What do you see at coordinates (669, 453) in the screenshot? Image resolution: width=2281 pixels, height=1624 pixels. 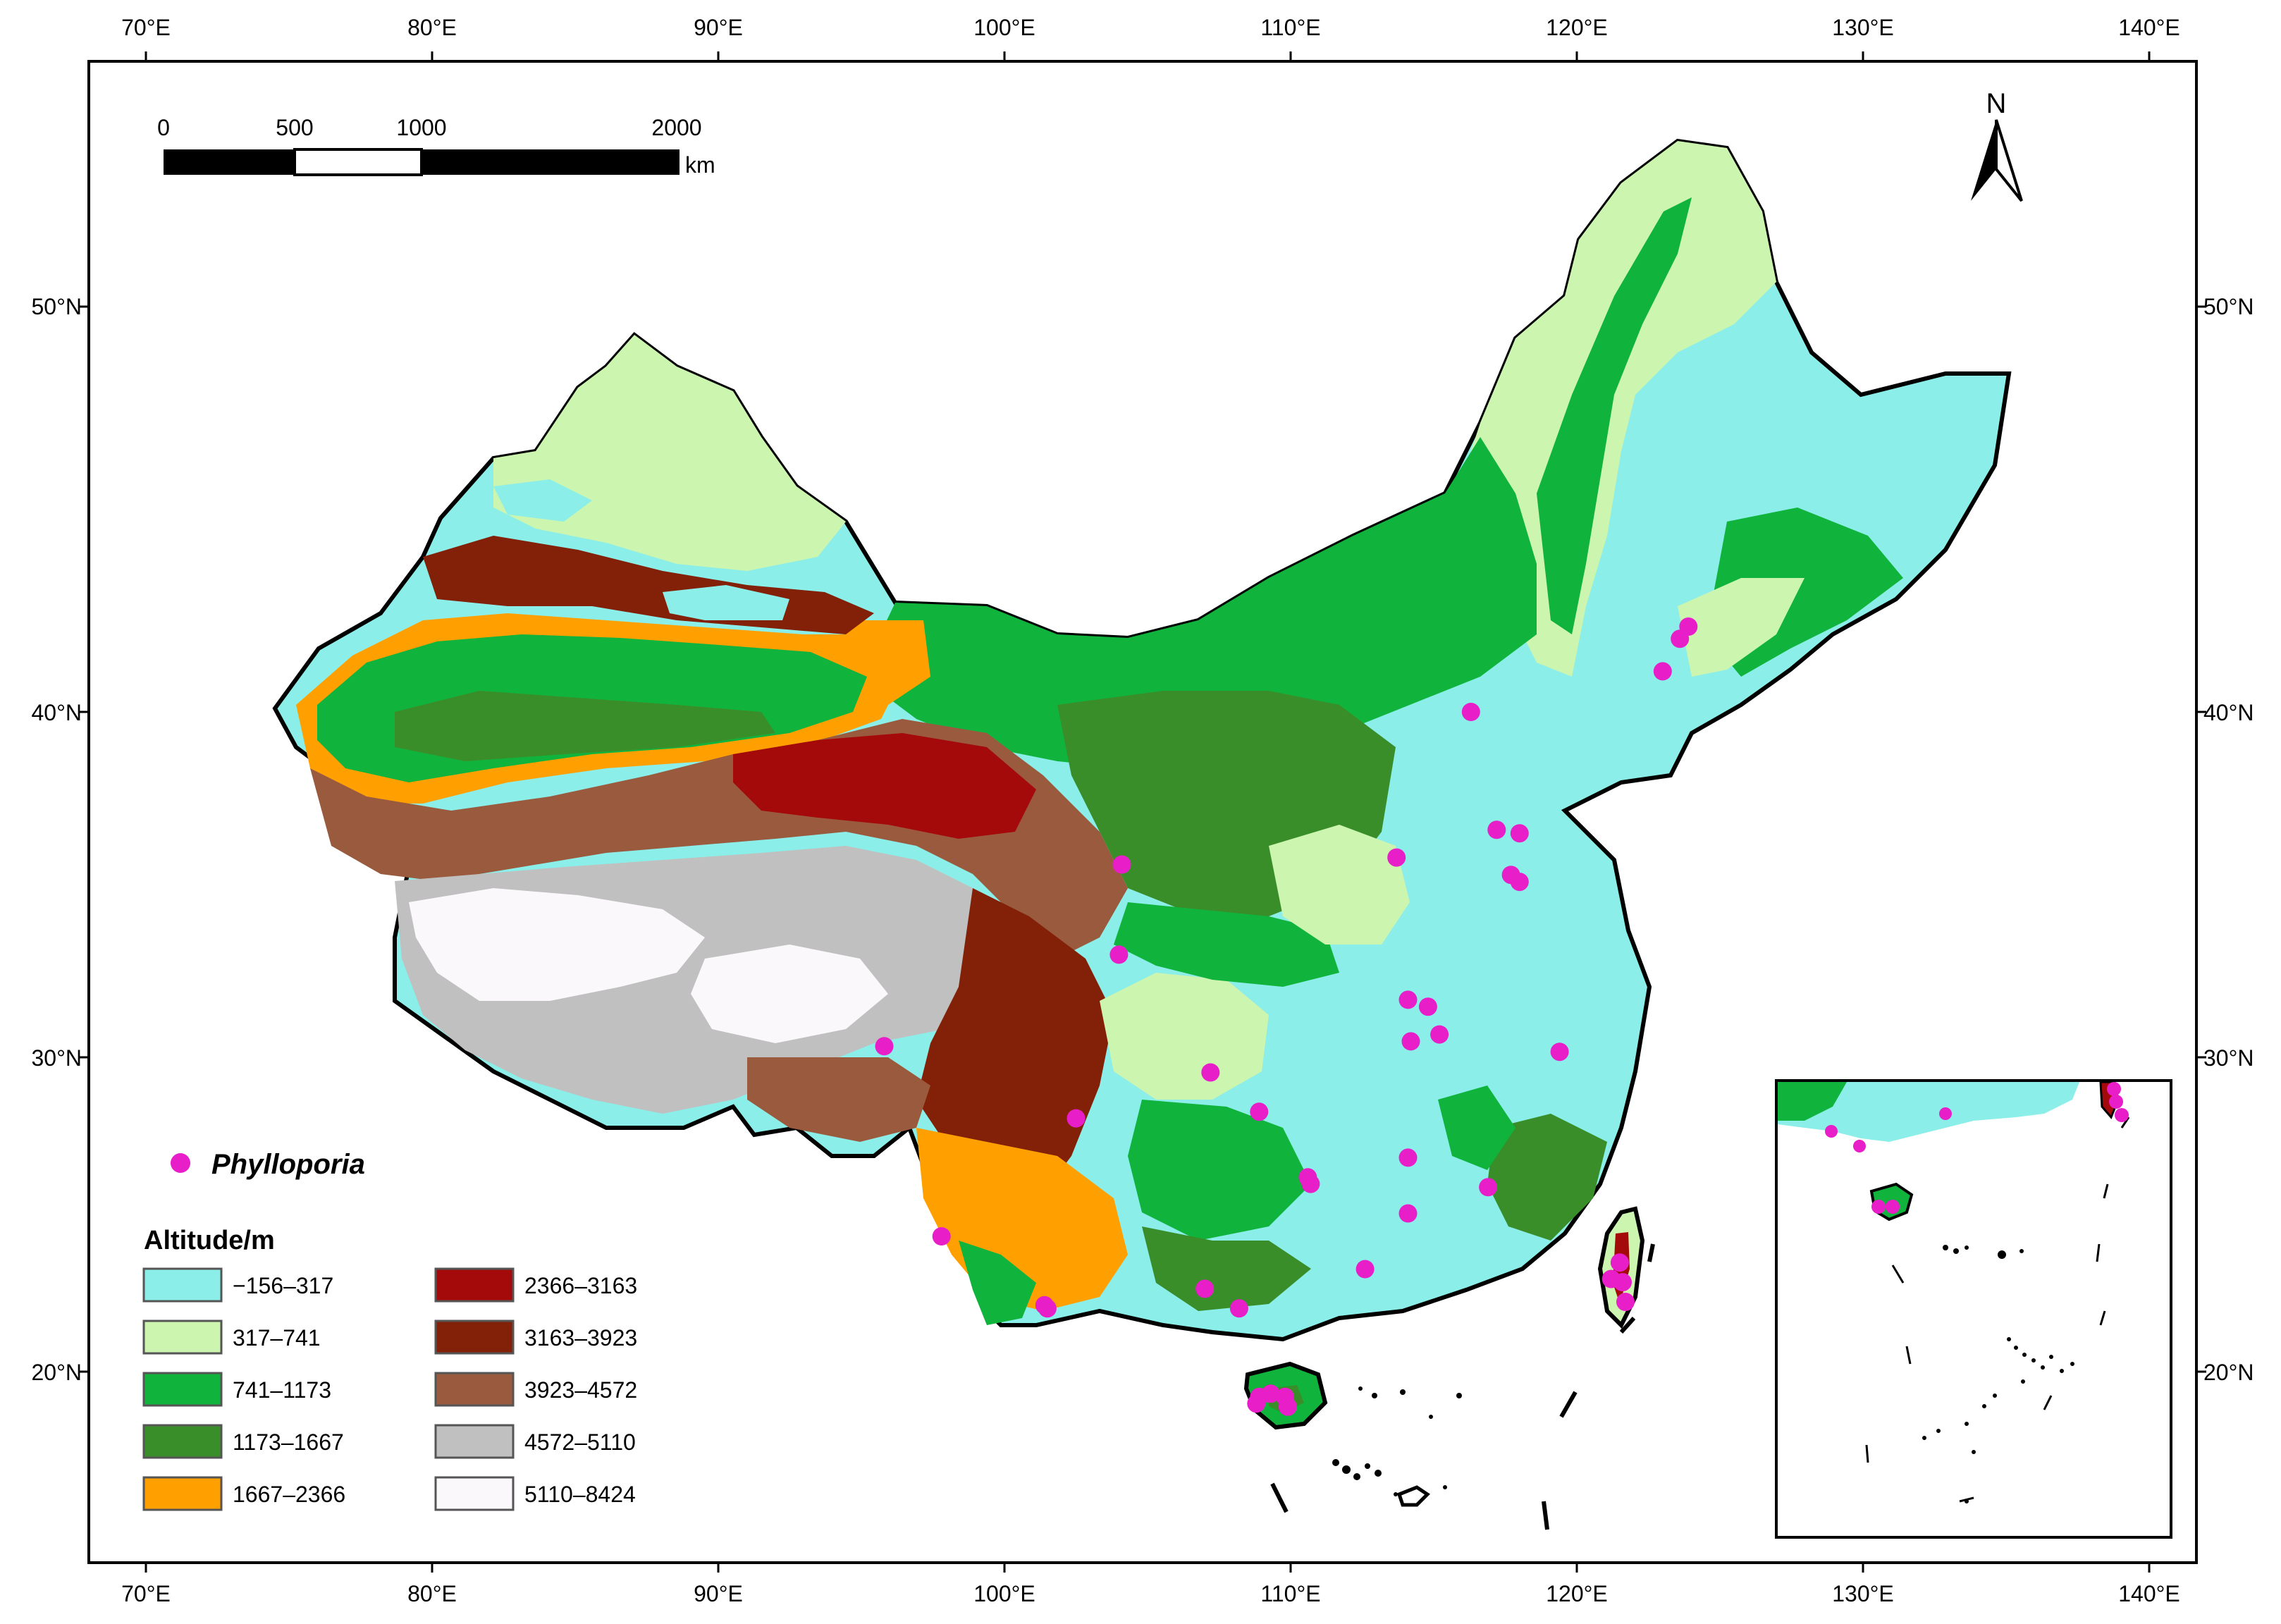 I see `junggar-basin` at bounding box center [669, 453].